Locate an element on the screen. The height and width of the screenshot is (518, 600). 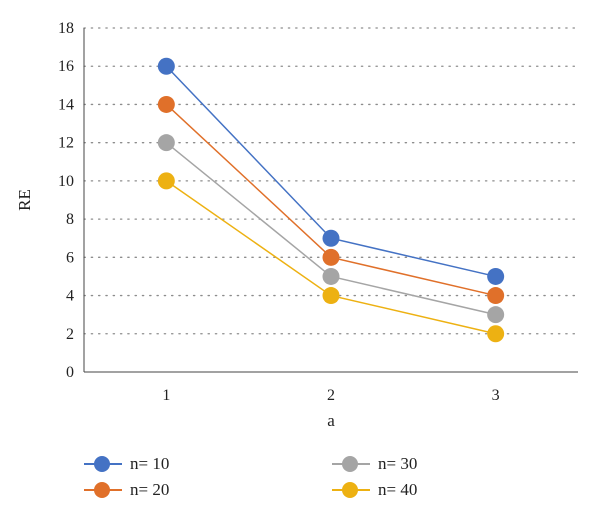
legend-label: n= 40 is located at coordinates (398, 489).